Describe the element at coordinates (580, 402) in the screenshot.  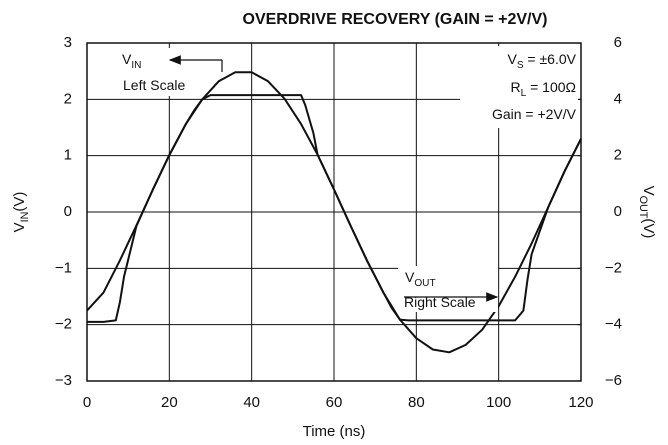
I see `x-tick-label: 120` at that location.